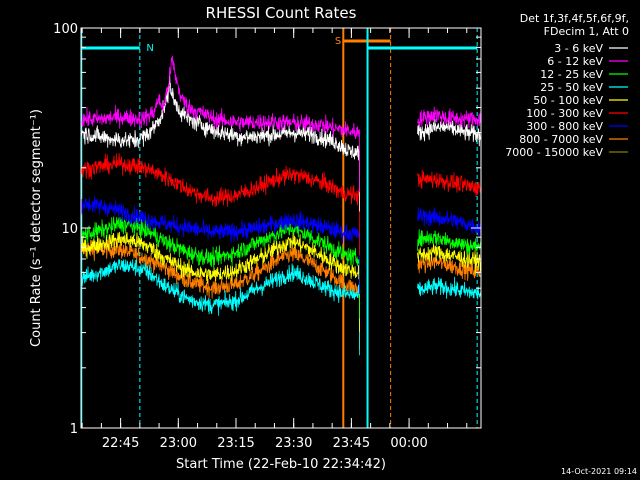 The image size is (640, 480). I want to click on y-tick-label: 1, so click(74, 429).